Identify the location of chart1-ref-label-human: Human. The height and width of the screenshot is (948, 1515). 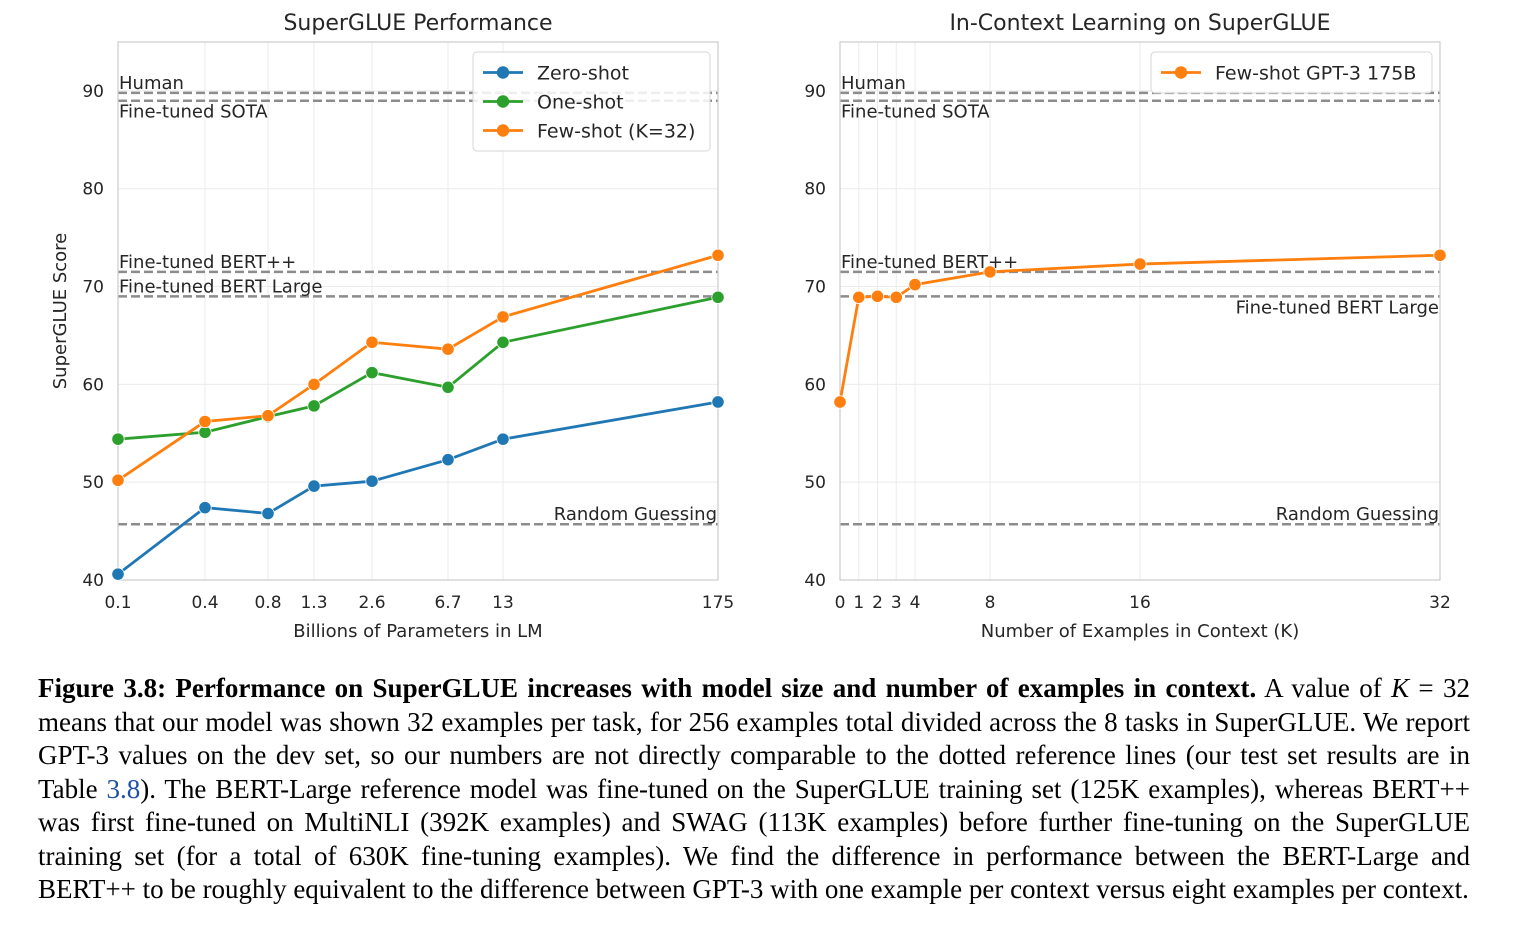
(151, 83).